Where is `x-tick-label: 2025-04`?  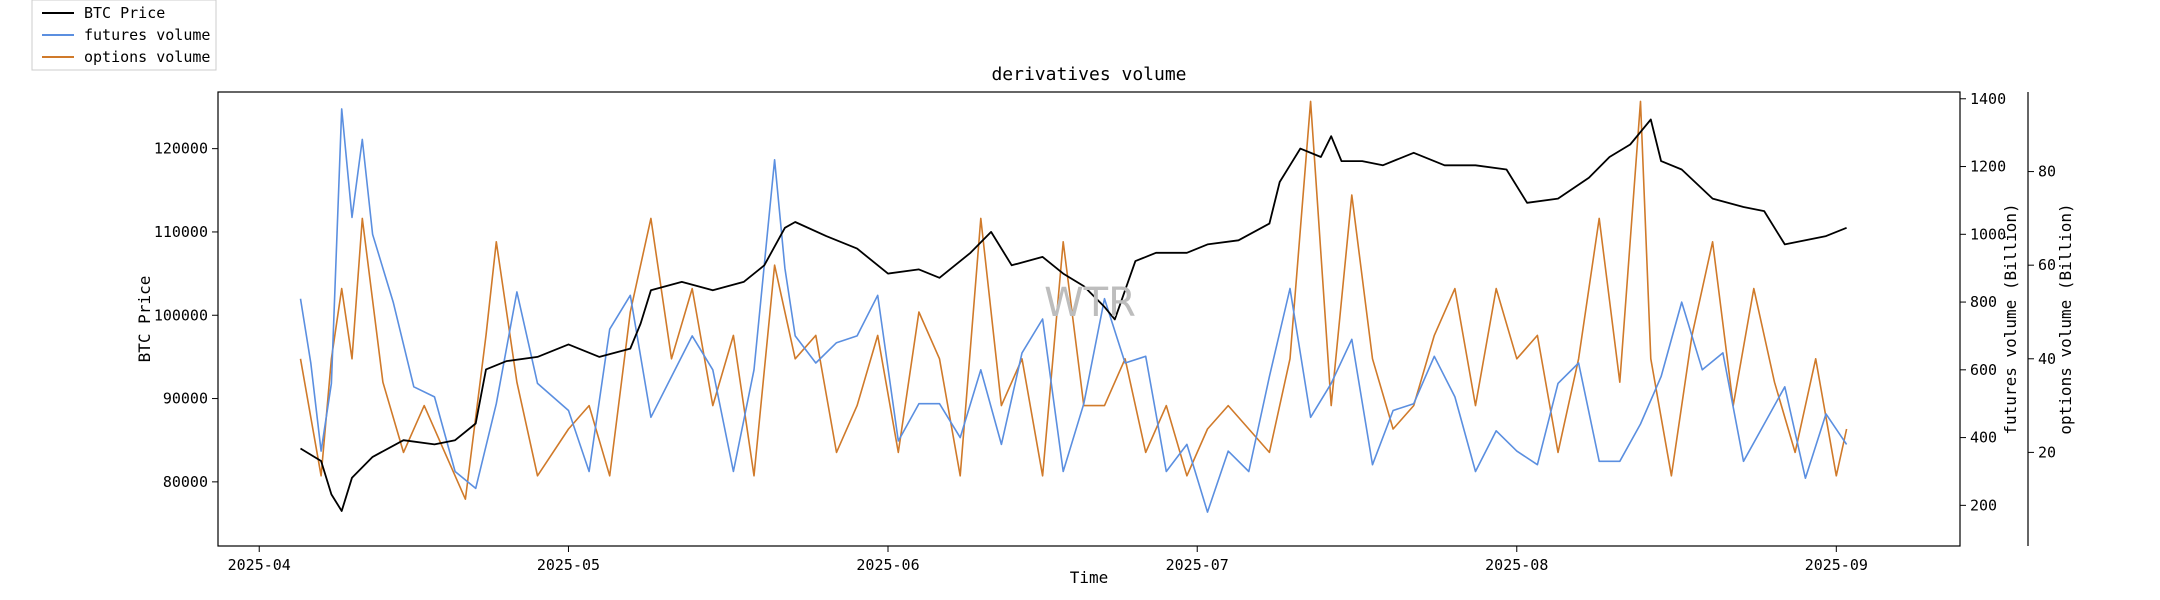 x-tick-label: 2025-04 is located at coordinates (259, 565).